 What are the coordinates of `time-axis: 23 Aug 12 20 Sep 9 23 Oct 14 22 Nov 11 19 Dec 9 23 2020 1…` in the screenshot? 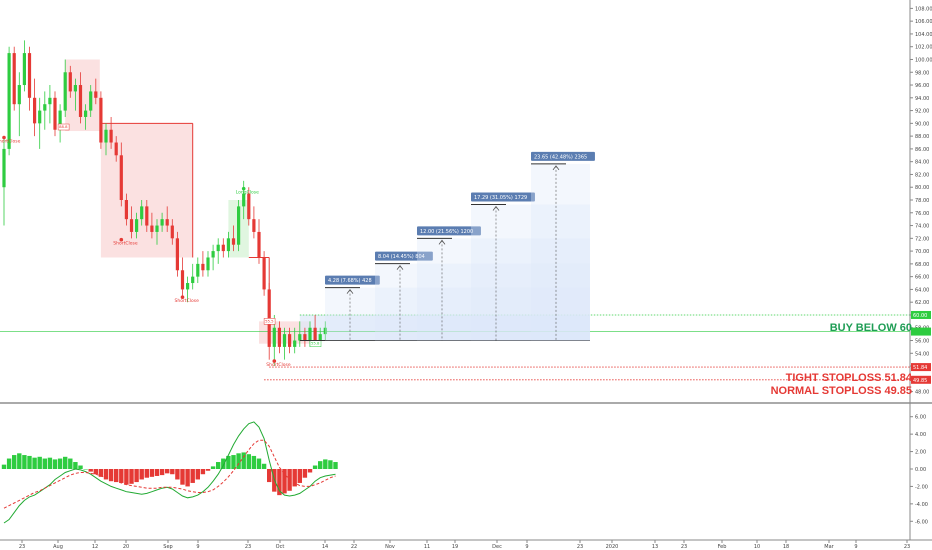 It's located at (466, 544).